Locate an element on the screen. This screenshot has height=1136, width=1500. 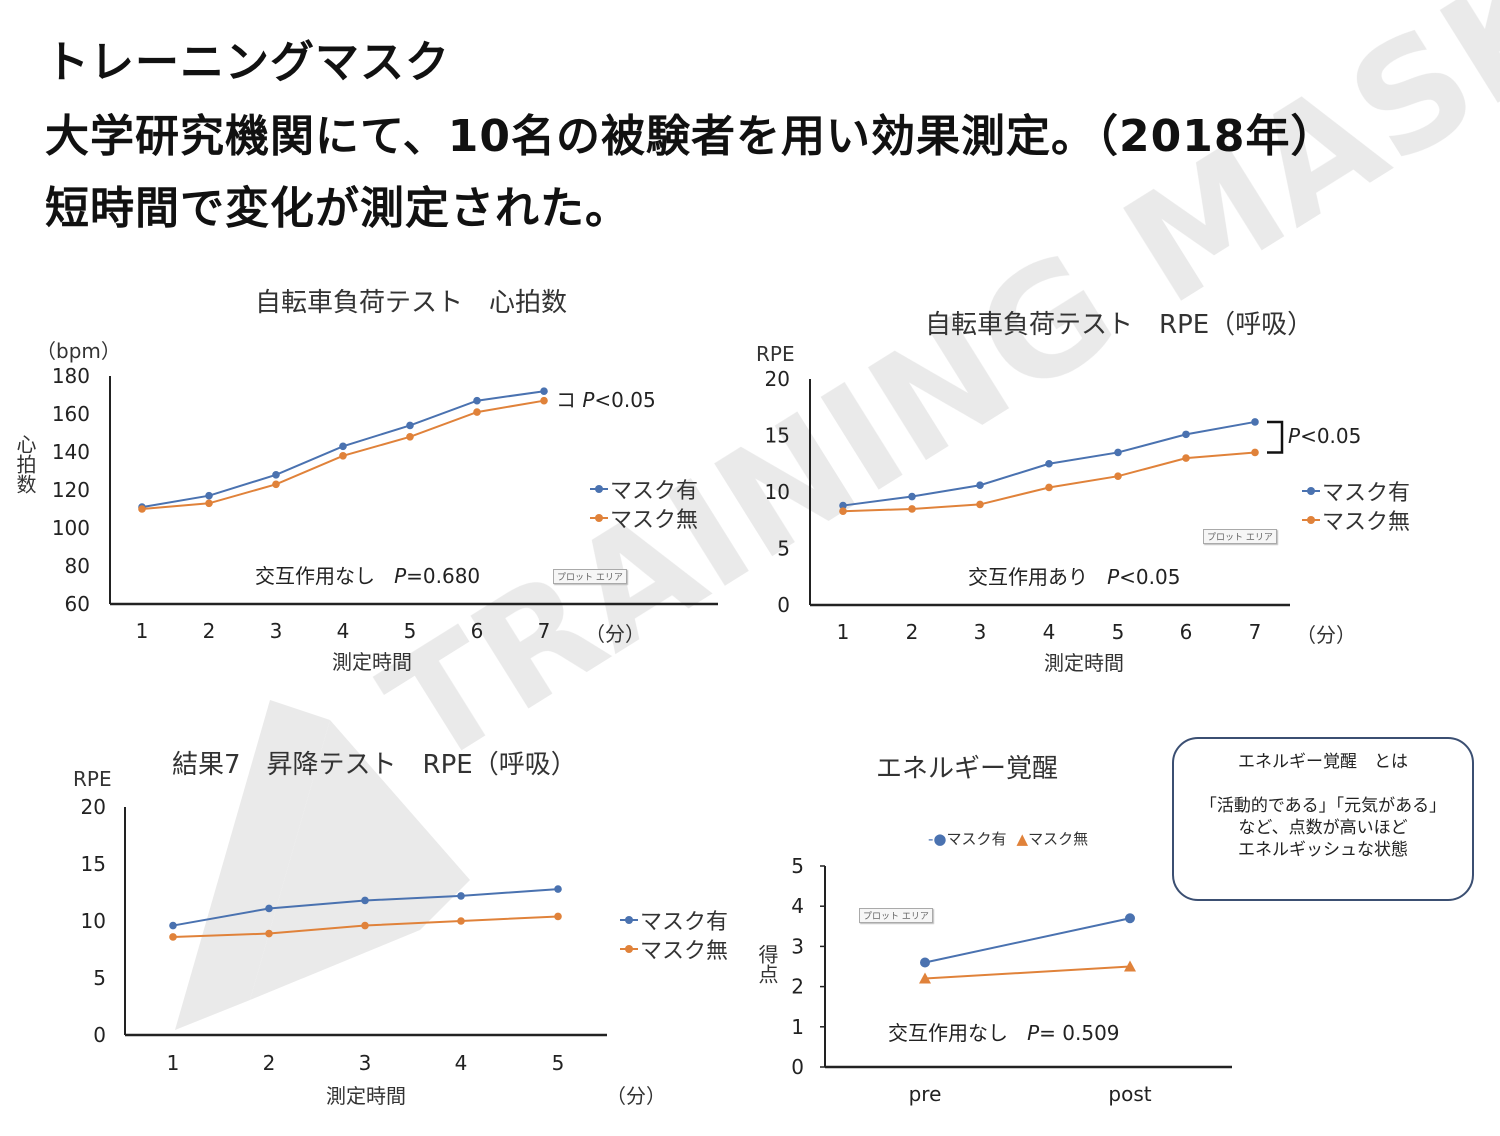
header-summary: 短時間で変化が測定された。 is located at coordinates (337, 208).